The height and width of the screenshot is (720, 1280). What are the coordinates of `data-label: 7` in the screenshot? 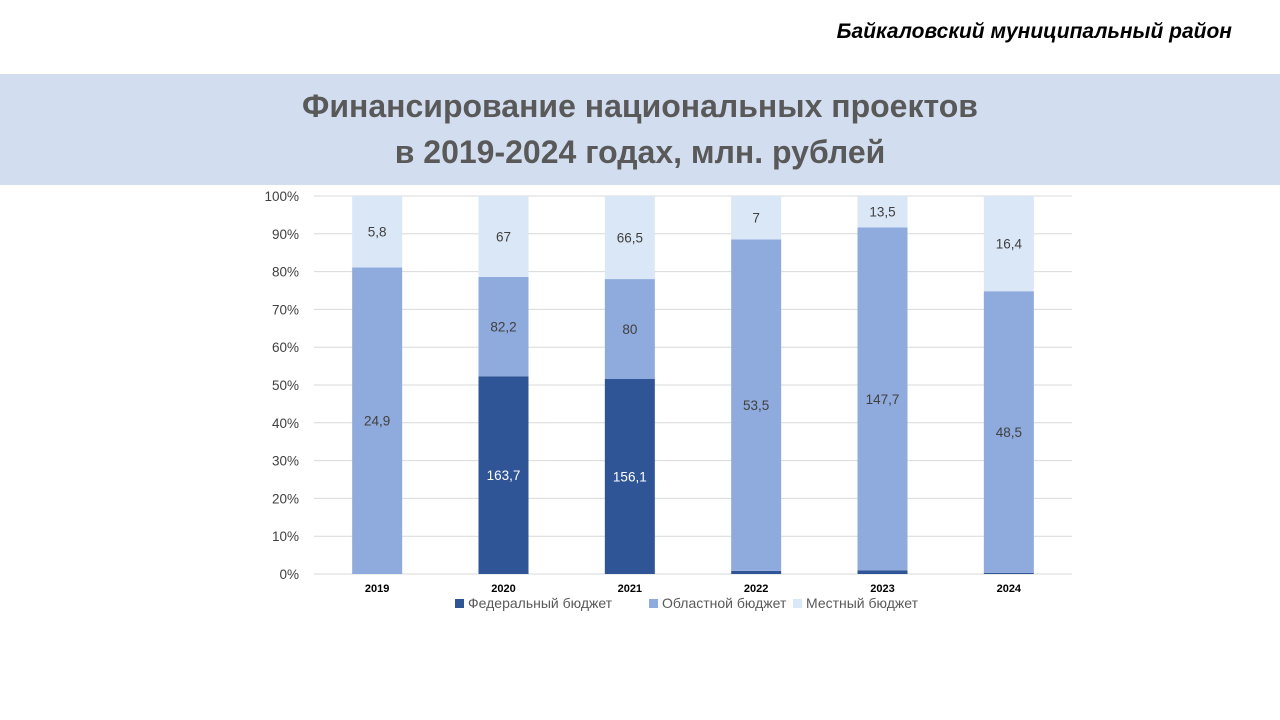 It's located at (756, 218).